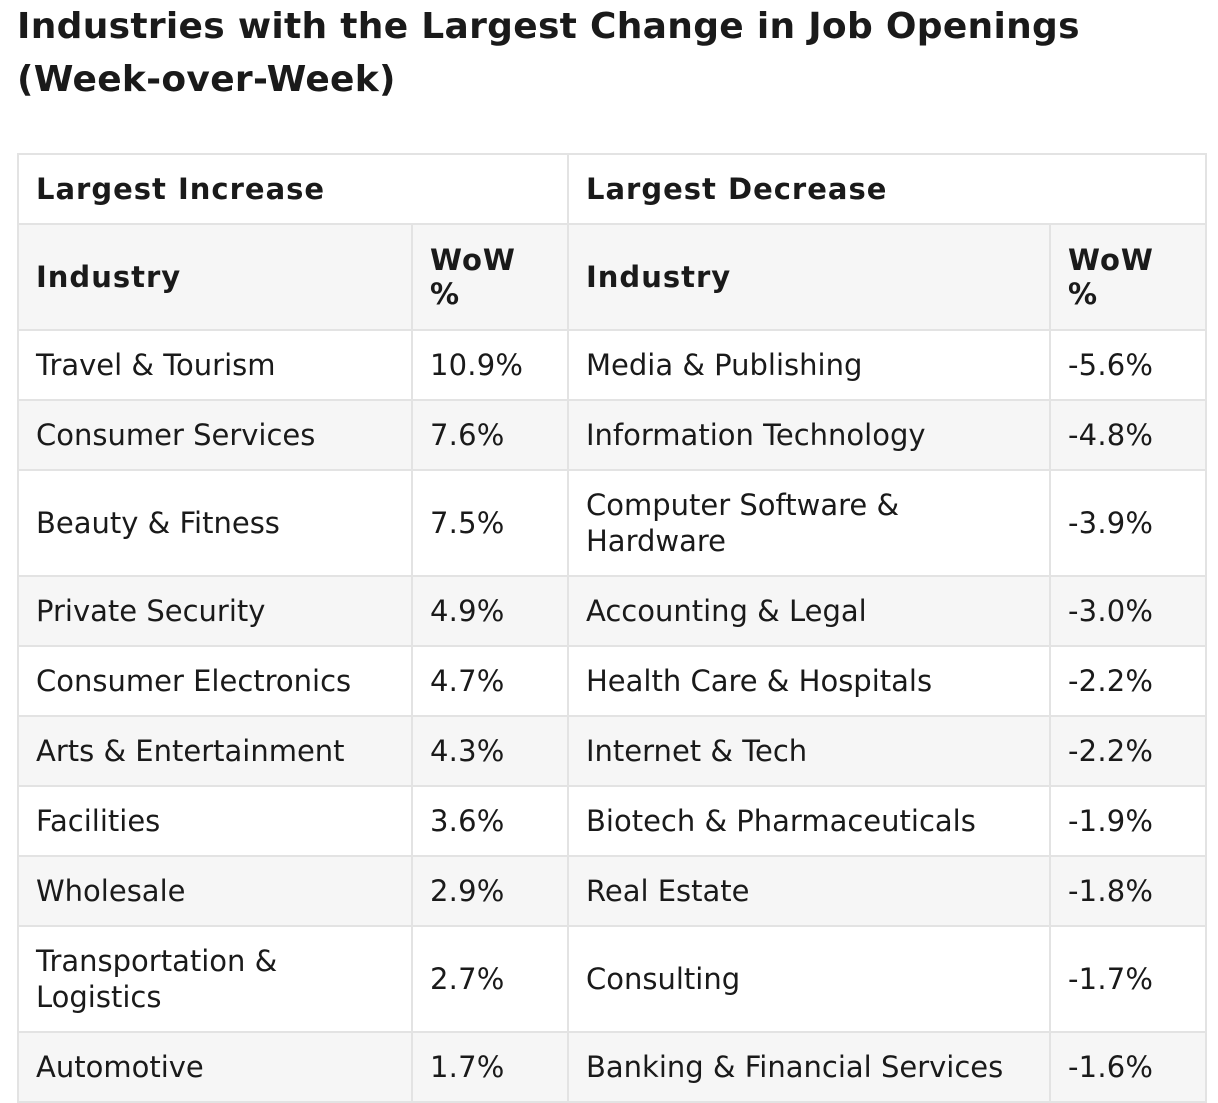  What do you see at coordinates (1128, 611) in the screenshot?
I see `decrease-wow-cell: -3.0%` at bounding box center [1128, 611].